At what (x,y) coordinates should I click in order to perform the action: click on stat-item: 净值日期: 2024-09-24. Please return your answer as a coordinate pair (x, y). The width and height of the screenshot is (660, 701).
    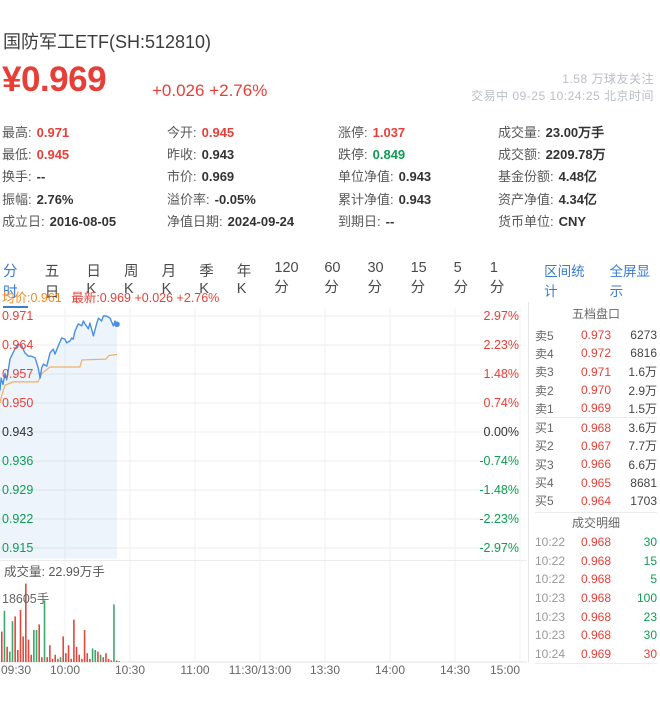
    Looking at the image, I should click on (249, 222).